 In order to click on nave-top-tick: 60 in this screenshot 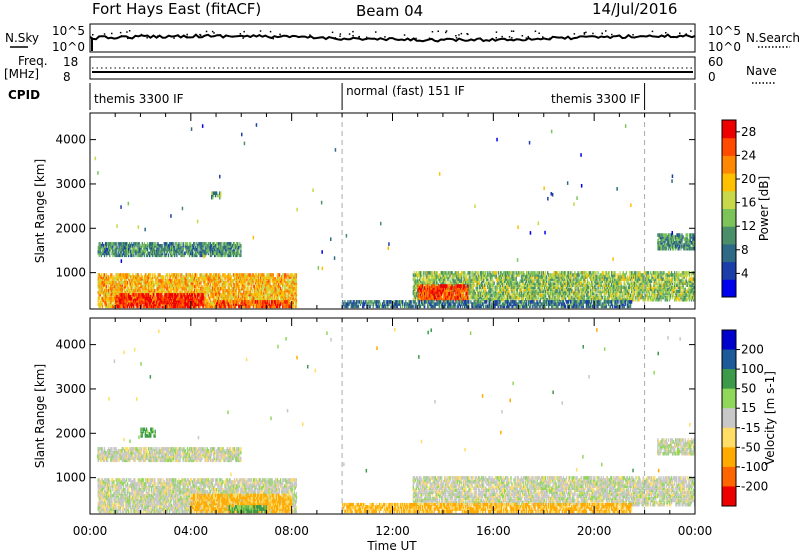, I will do `click(715, 62)`.